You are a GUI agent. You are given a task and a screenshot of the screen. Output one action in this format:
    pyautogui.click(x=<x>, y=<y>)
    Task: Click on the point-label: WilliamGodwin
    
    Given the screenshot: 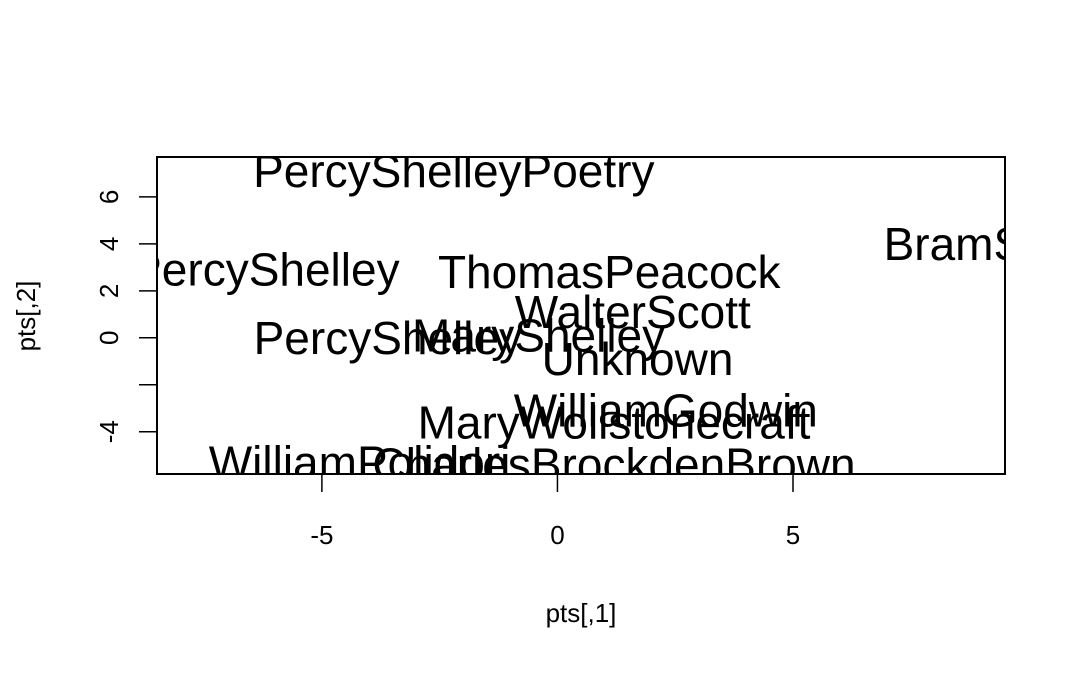 What is the action you would take?
    pyautogui.click(x=666, y=411)
    